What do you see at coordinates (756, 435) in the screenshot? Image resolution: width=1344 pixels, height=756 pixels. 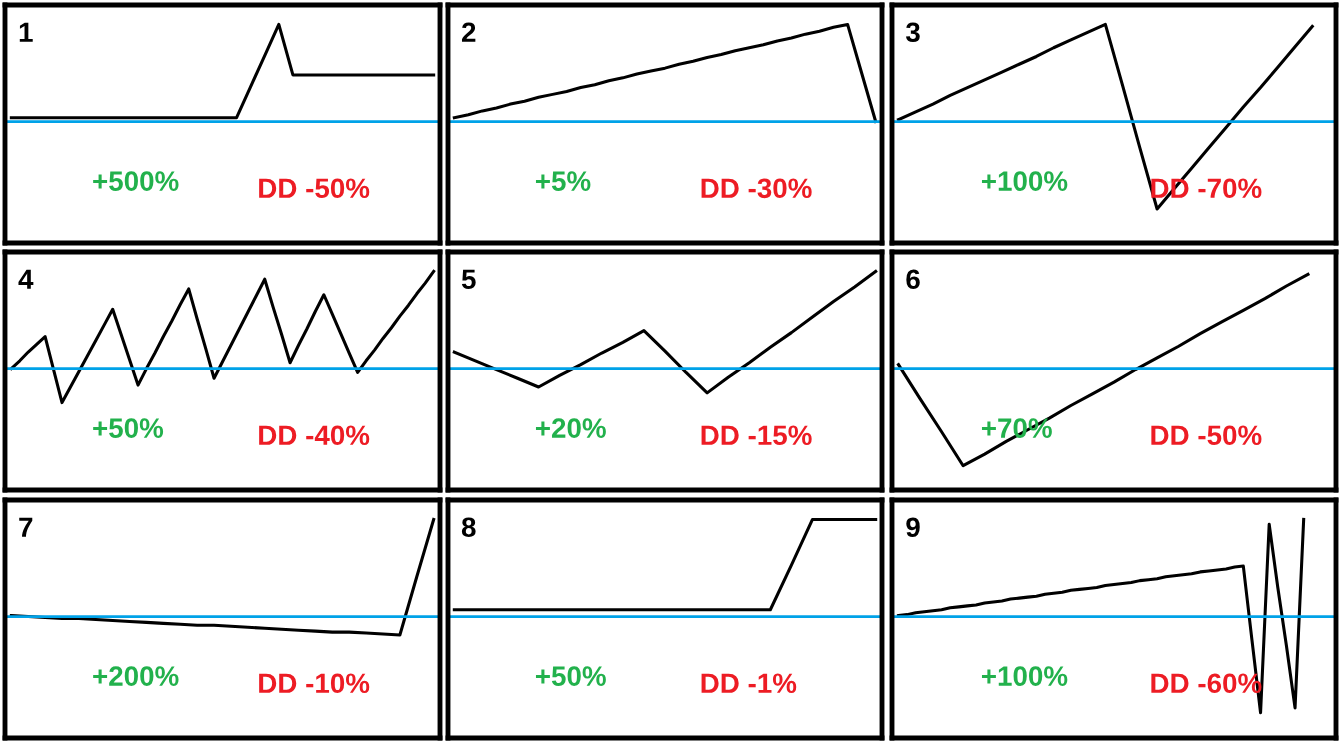 I see `text: DD -15%` at bounding box center [756, 435].